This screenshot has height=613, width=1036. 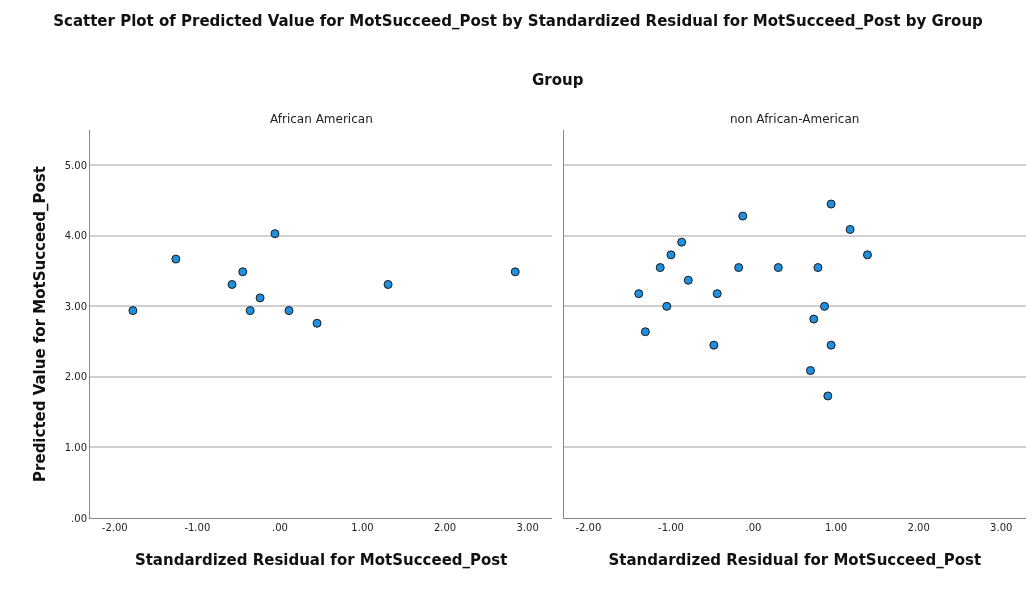 I want to click on text: Group, so click(x=558, y=80).